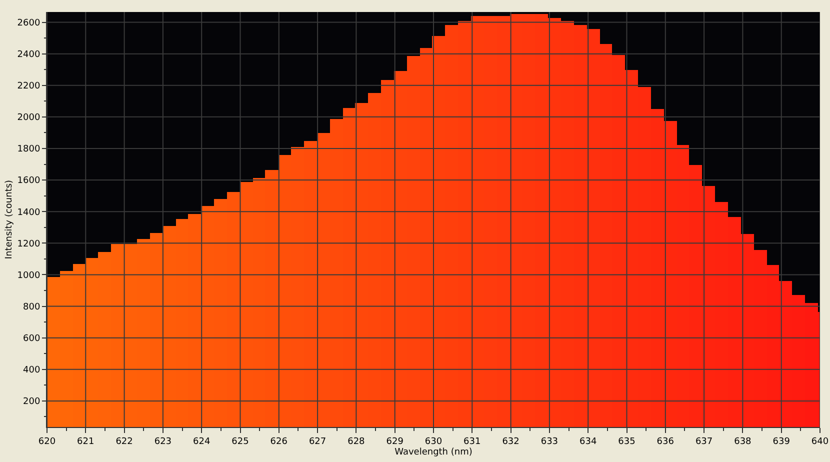 This screenshot has width=830, height=462. What do you see at coordinates (31, 339) in the screenshot?
I see `y-tick-label: 600` at bounding box center [31, 339].